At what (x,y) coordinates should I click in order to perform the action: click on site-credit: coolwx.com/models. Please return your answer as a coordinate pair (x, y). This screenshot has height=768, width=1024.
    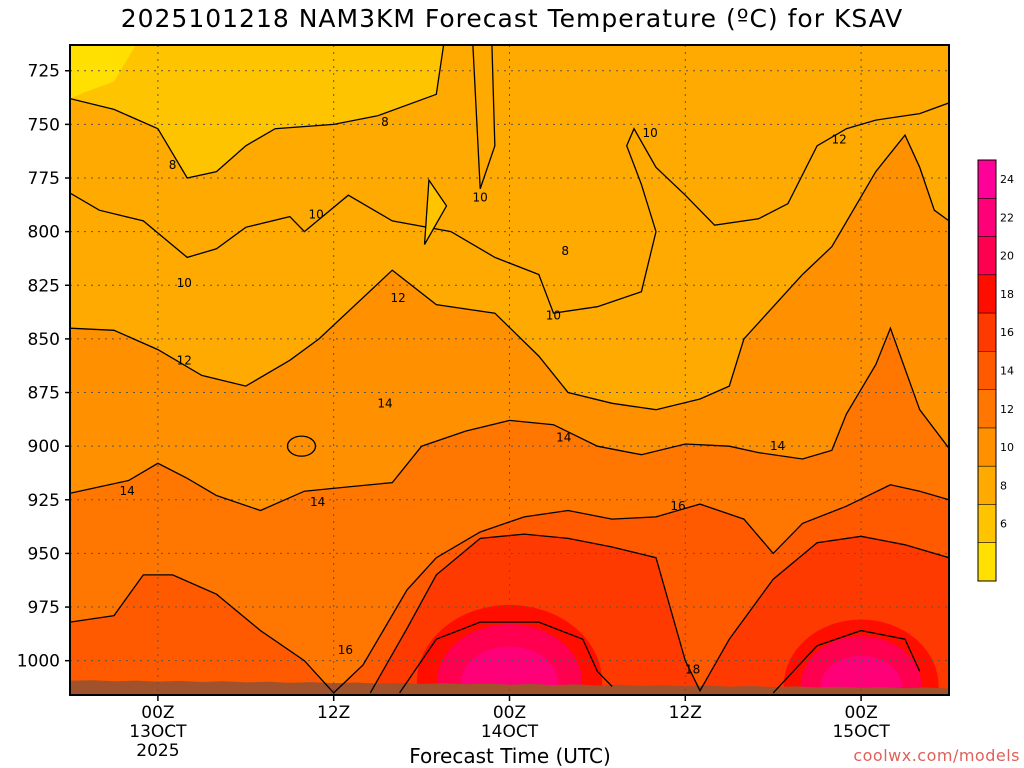
    Looking at the image, I should click on (936, 755).